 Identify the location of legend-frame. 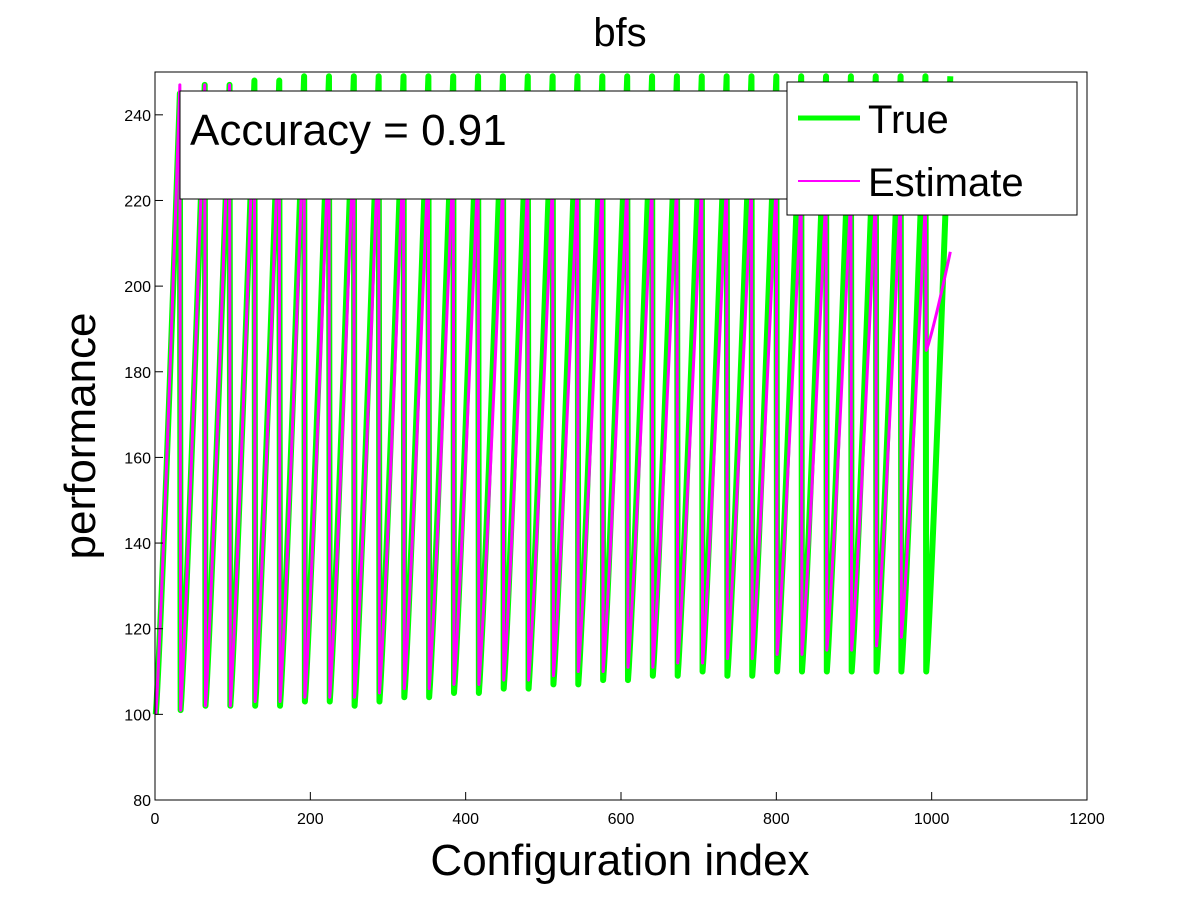
(932, 148).